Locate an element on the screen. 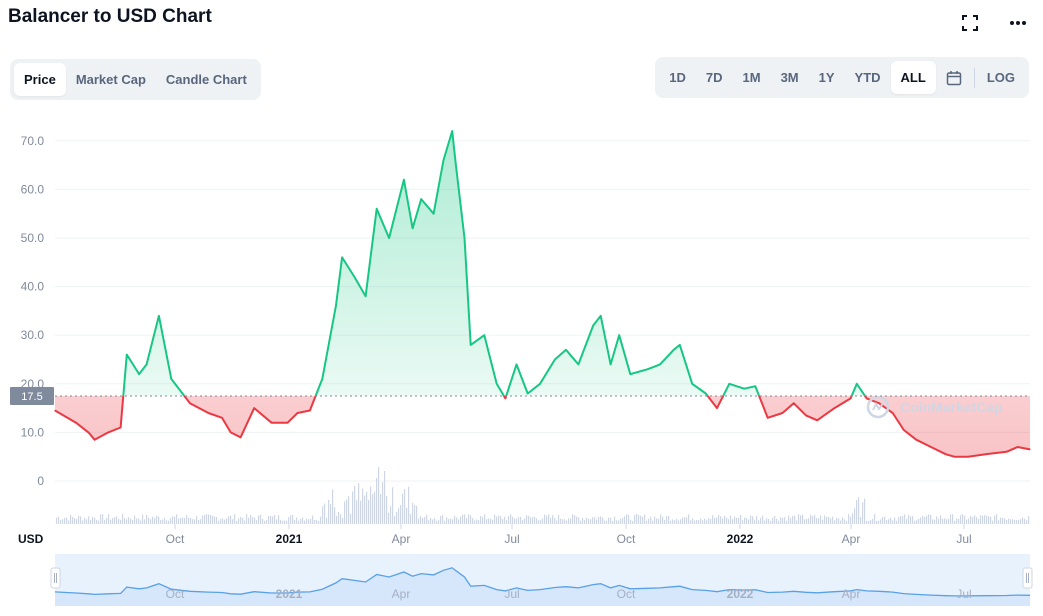  range-all: ALL is located at coordinates (913, 77).